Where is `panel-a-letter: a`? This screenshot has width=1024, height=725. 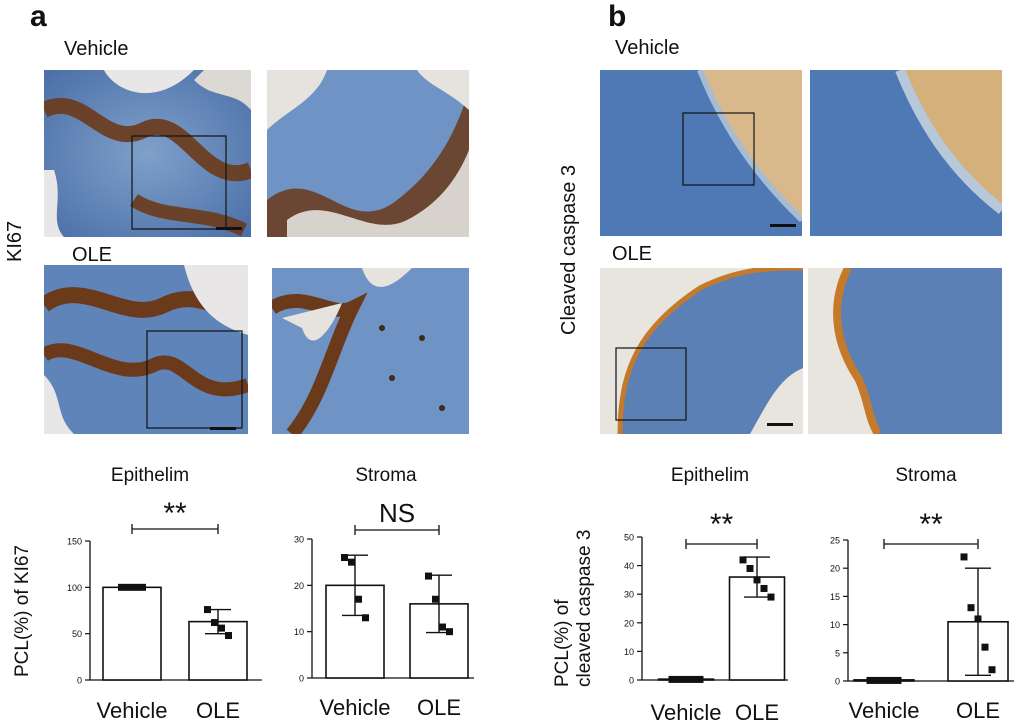 panel-a-letter: a is located at coordinates (38, 16).